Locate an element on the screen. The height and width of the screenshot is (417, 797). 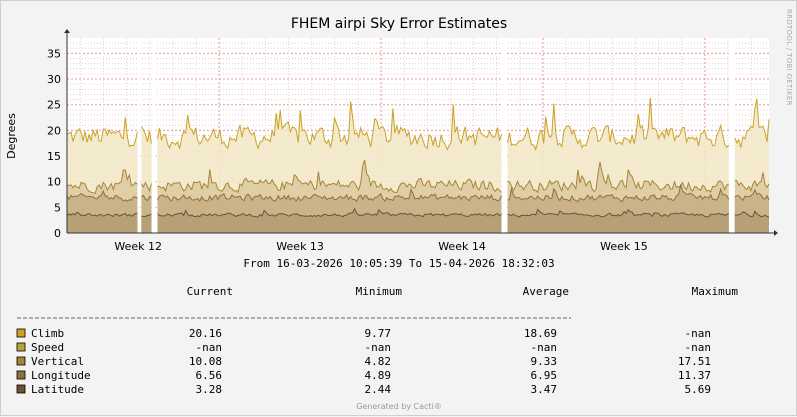
rrdtool-watermark: RRDTOOL / TOBI OETIKER is located at coordinates (789, 57).